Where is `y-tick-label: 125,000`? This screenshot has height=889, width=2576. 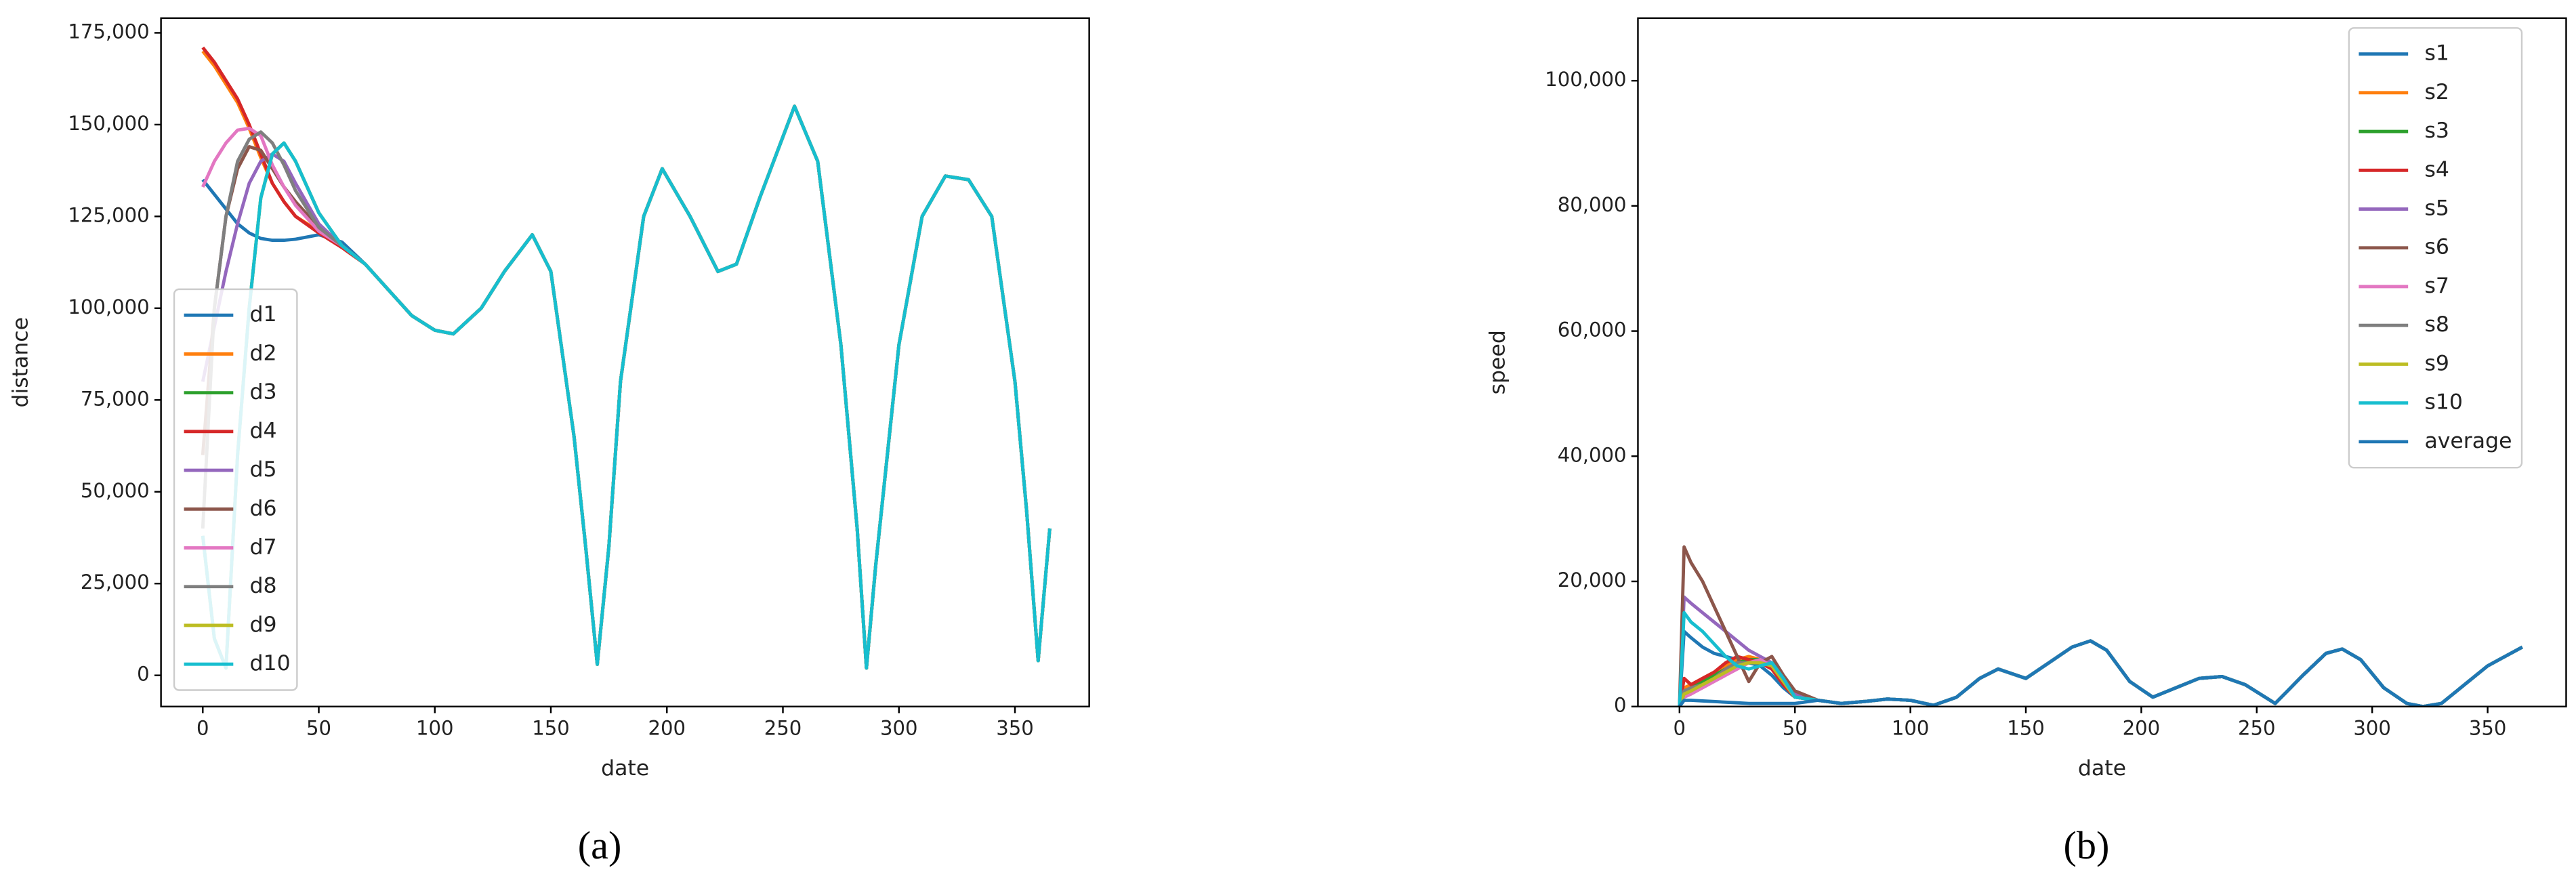 y-tick-label: 125,000 is located at coordinates (108, 214).